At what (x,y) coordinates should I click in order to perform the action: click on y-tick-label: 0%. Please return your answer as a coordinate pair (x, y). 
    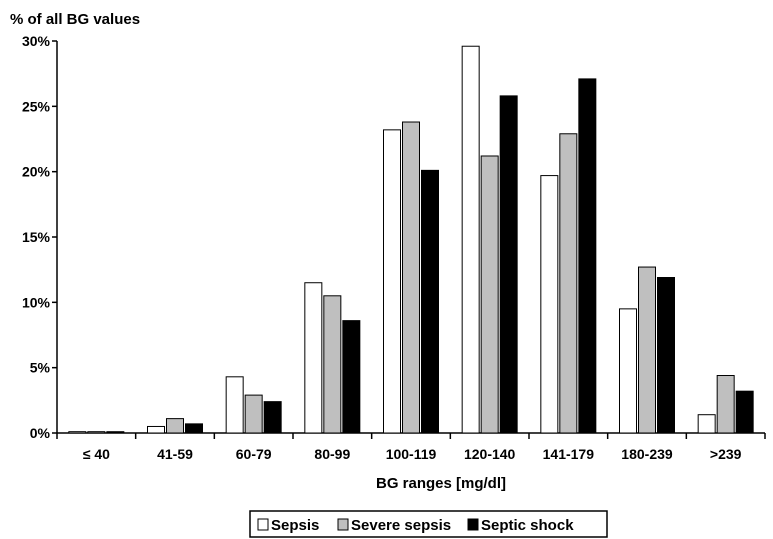
    Looking at the image, I should click on (40, 433).